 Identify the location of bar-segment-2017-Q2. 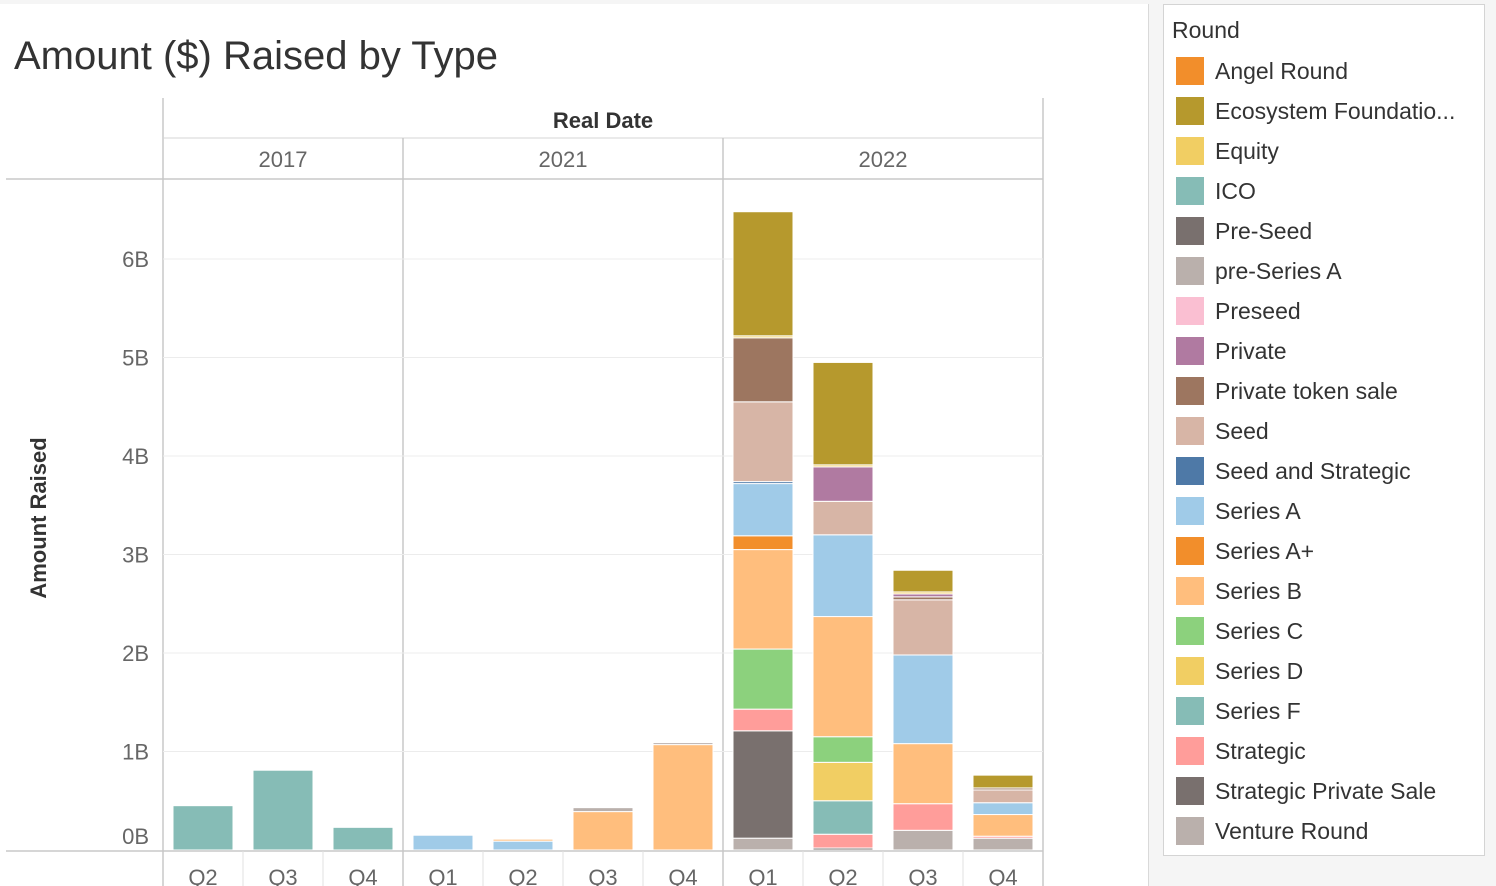
(203, 828).